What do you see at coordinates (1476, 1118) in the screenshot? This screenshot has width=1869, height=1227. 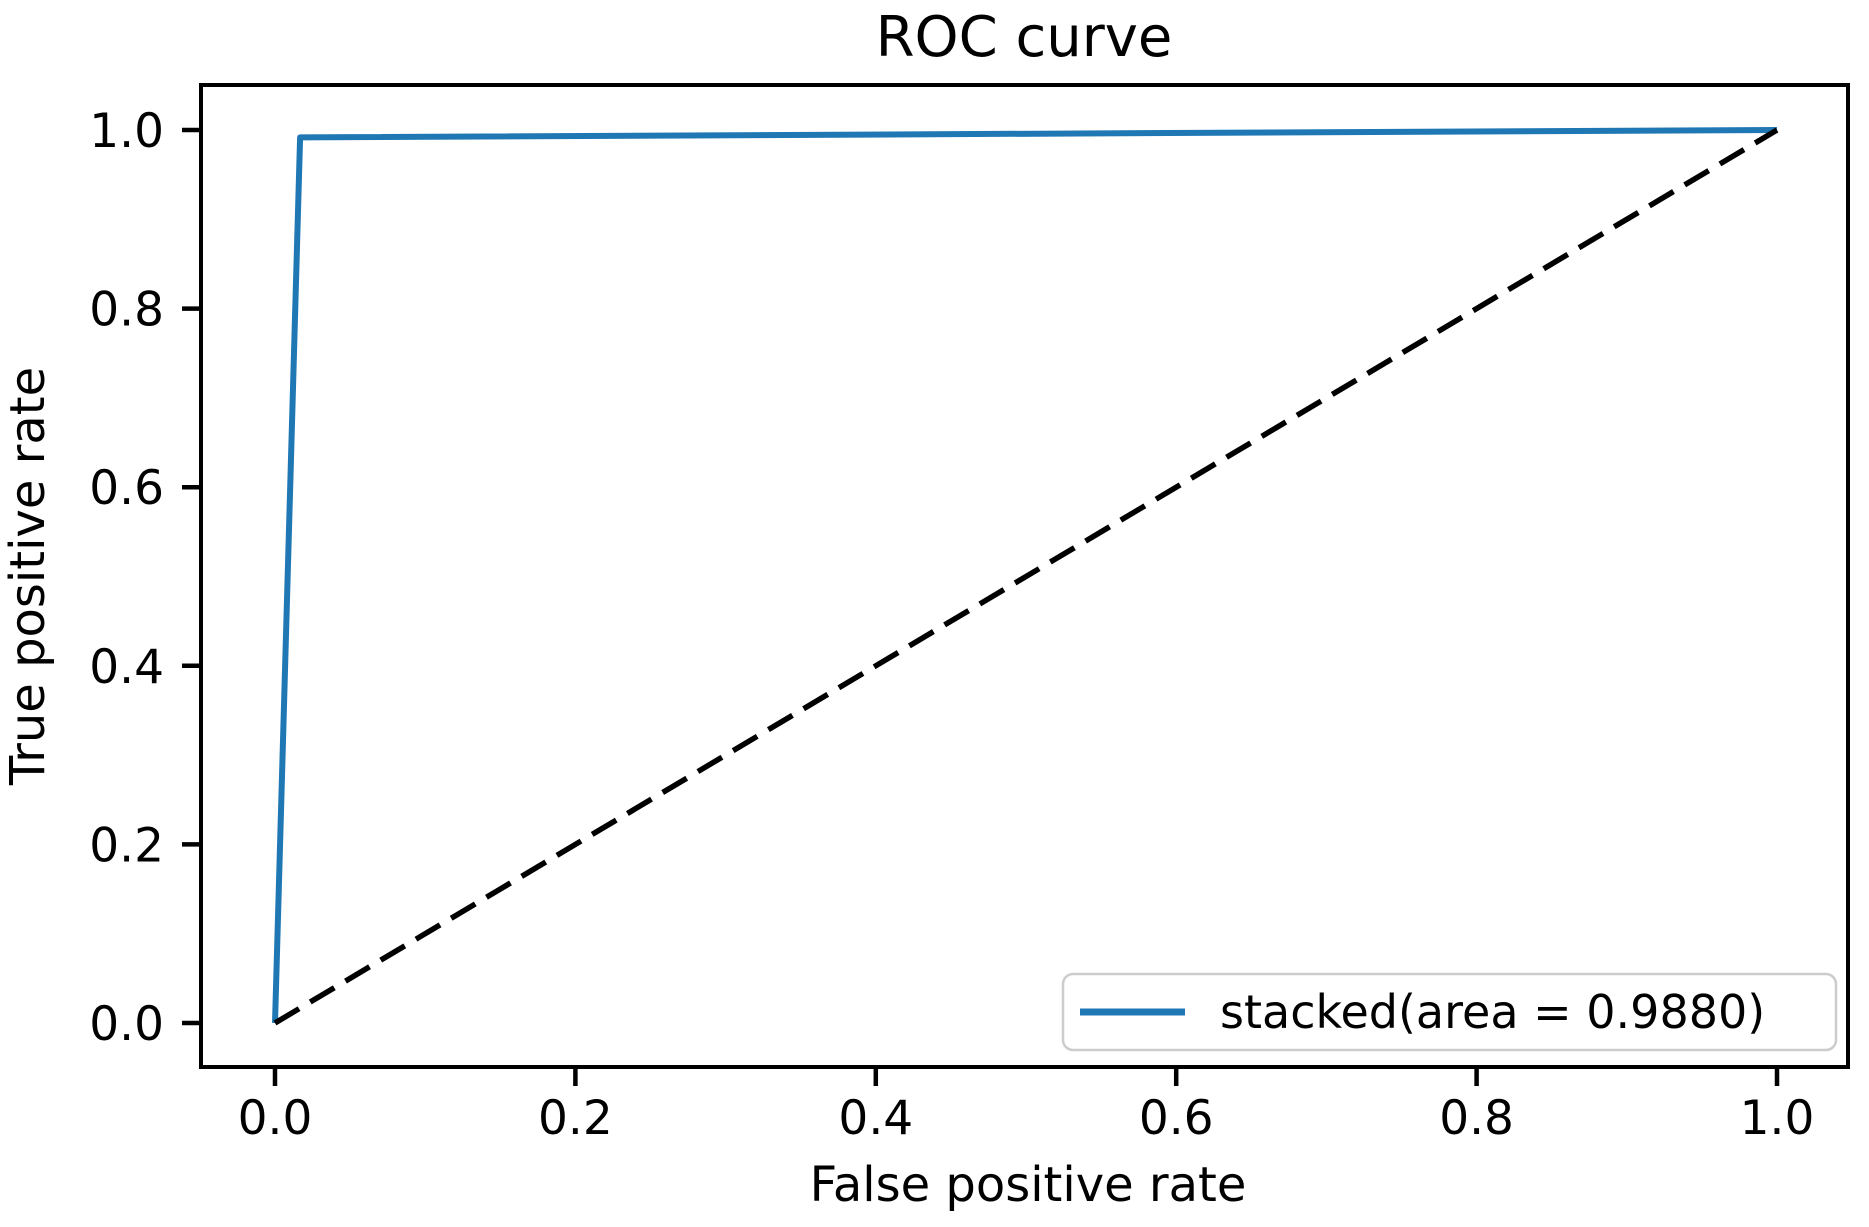 I see `x-tick-label: 0.8` at bounding box center [1476, 1118].